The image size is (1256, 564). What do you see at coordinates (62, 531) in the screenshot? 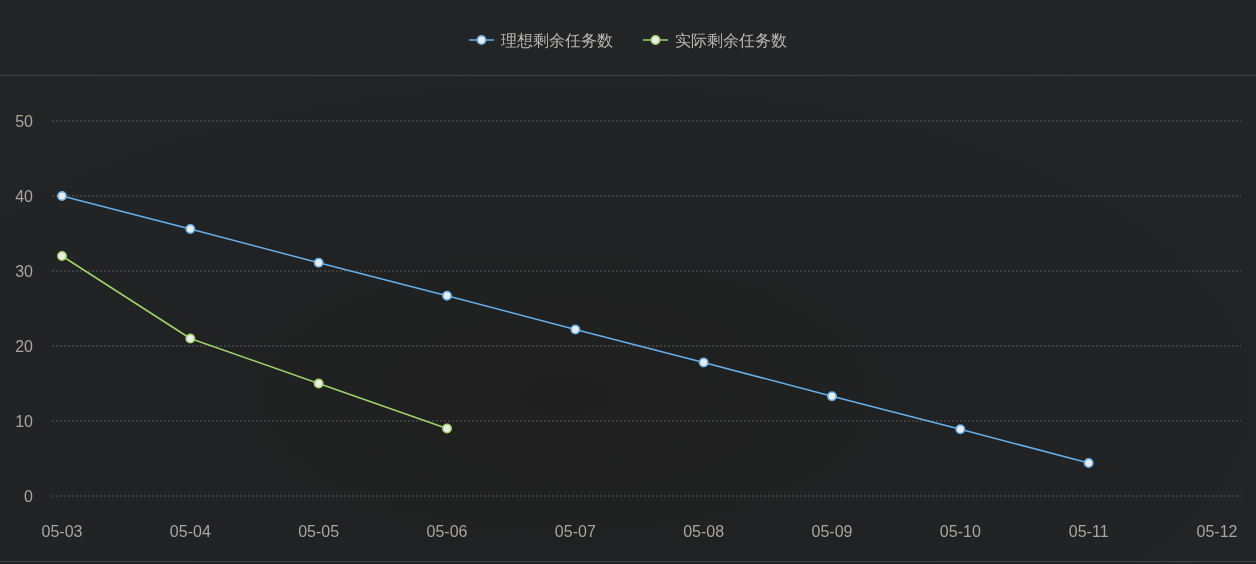
I see `x-tick-label: 05-03` at bounding box center [62, 531].